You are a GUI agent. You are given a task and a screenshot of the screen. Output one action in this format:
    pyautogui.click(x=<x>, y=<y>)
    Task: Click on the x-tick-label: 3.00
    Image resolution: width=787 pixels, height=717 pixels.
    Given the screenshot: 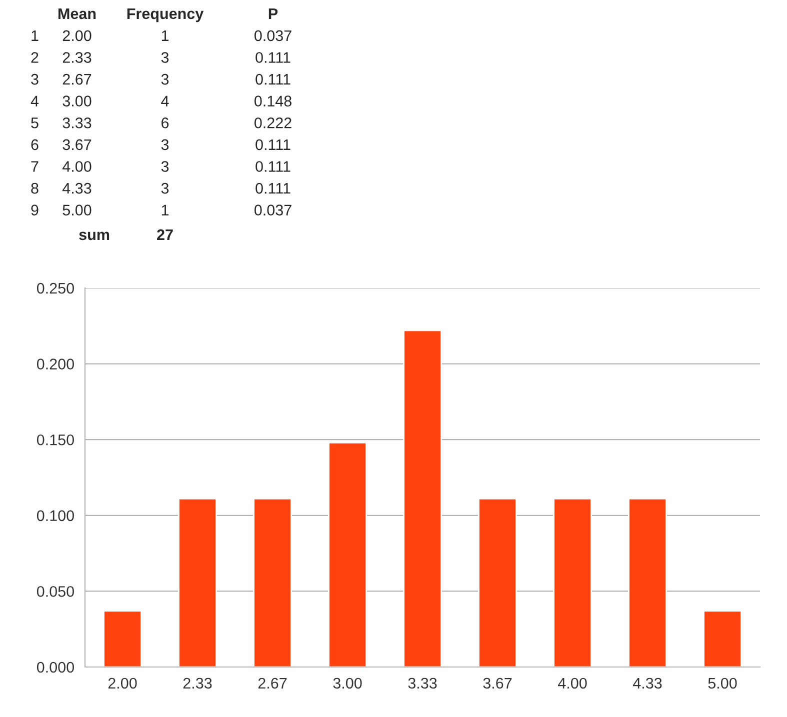 What is the action you would take?
    pyautogui.click(x=347, y=683)
    